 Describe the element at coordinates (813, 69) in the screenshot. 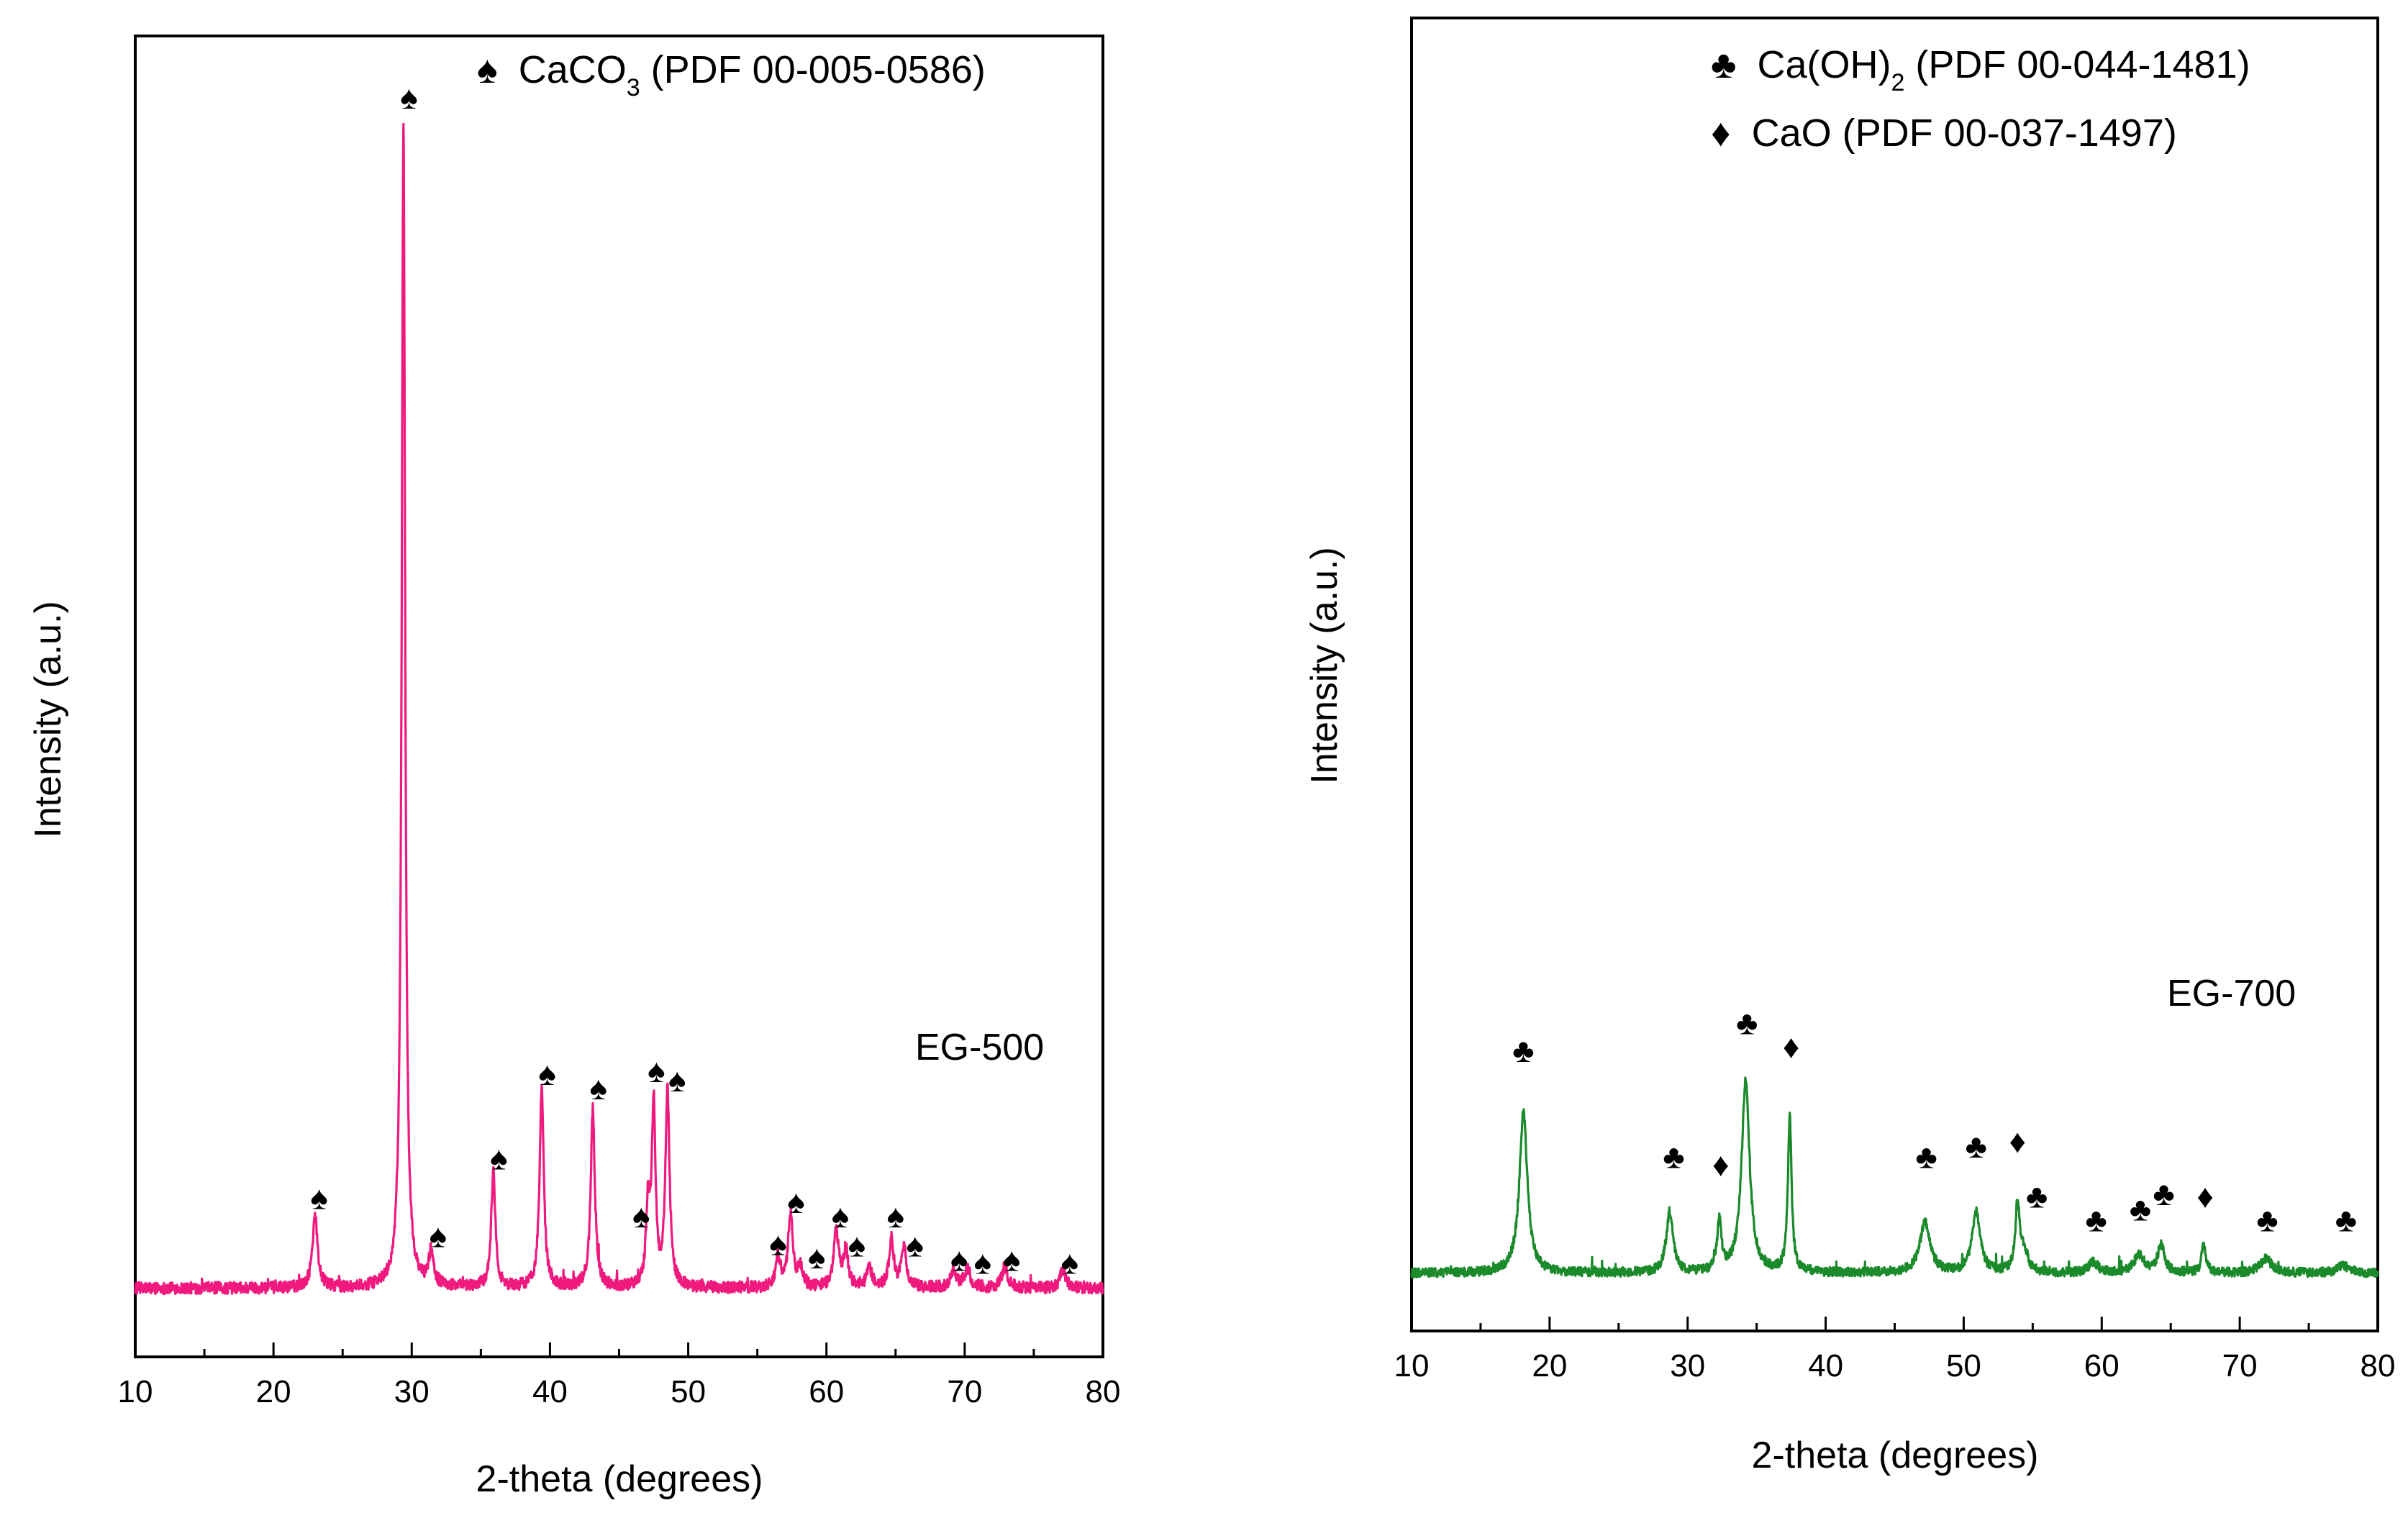

I see `legend-text-rest: (PDF 00-005-0586)` at that location.